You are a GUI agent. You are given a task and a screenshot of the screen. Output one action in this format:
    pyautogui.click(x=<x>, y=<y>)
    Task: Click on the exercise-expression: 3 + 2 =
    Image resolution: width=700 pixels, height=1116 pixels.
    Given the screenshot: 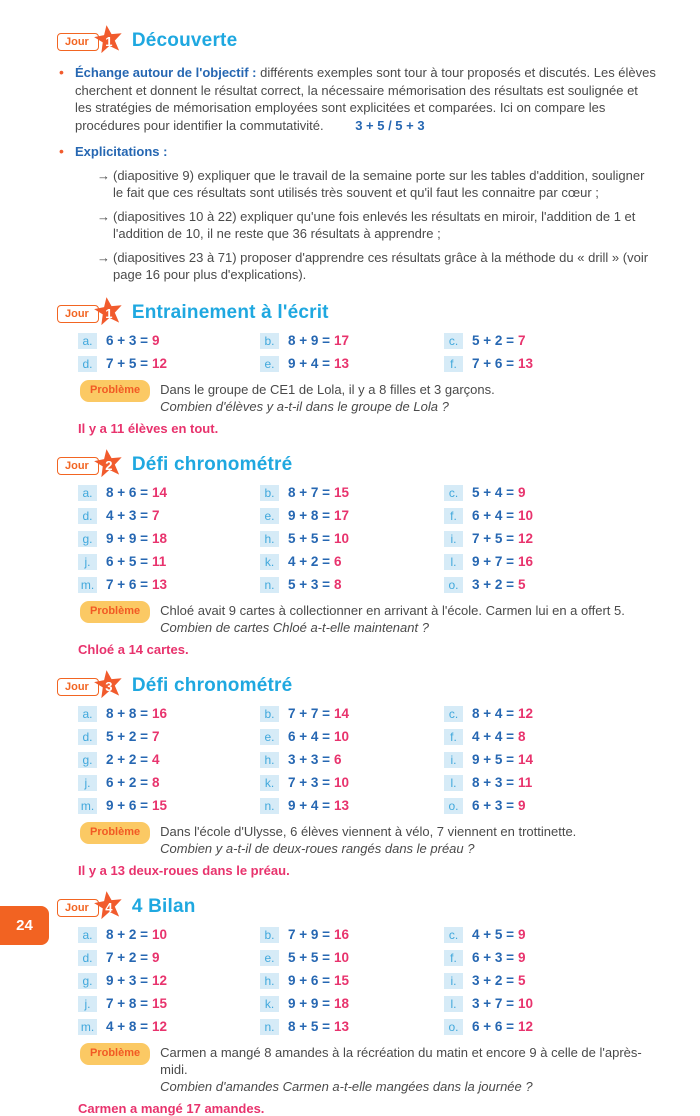 What is the action you would take?
    pyautogui.click(x=493, y=584)
    